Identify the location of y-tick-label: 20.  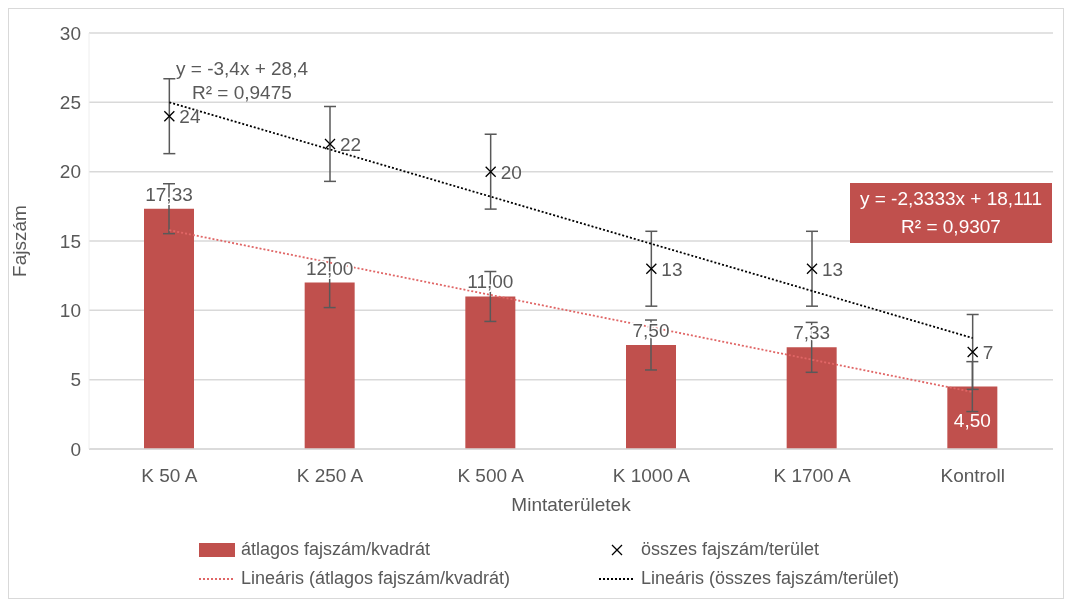
(70, 172).